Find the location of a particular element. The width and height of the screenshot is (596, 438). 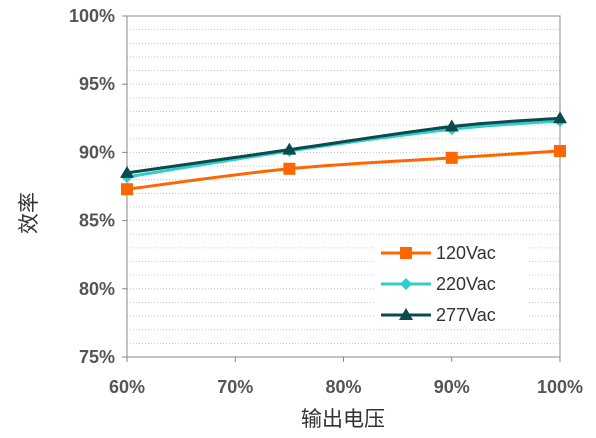

legend-marker-277vac is located at coordinates (406, 314).